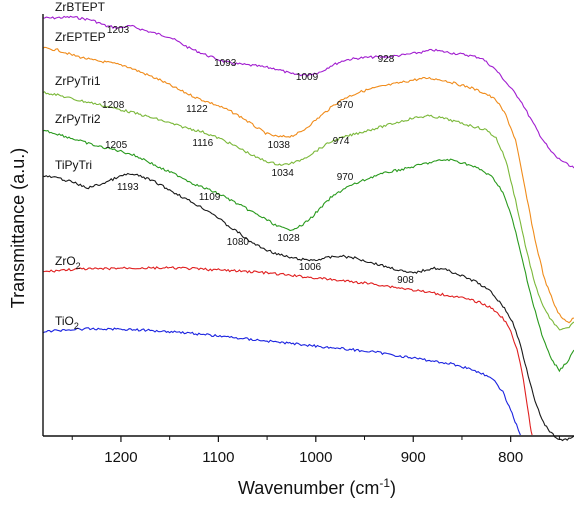 This screenshot has height=505, width=574. Describe the element at coordinates (283, 173) in the screenshot. I see `peak-label-zrpytri1-1034: 1034` at that location.